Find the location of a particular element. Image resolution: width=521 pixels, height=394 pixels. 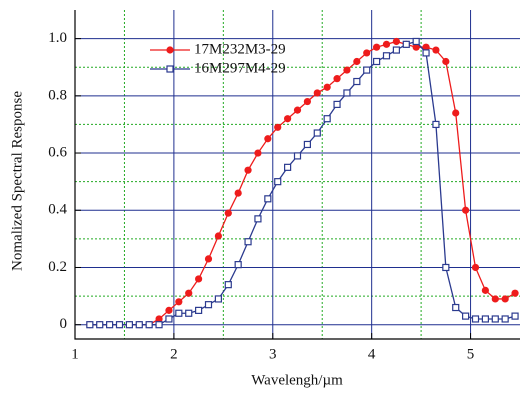

y-tick-label: 1.0 is located at coordinates (57, 38).